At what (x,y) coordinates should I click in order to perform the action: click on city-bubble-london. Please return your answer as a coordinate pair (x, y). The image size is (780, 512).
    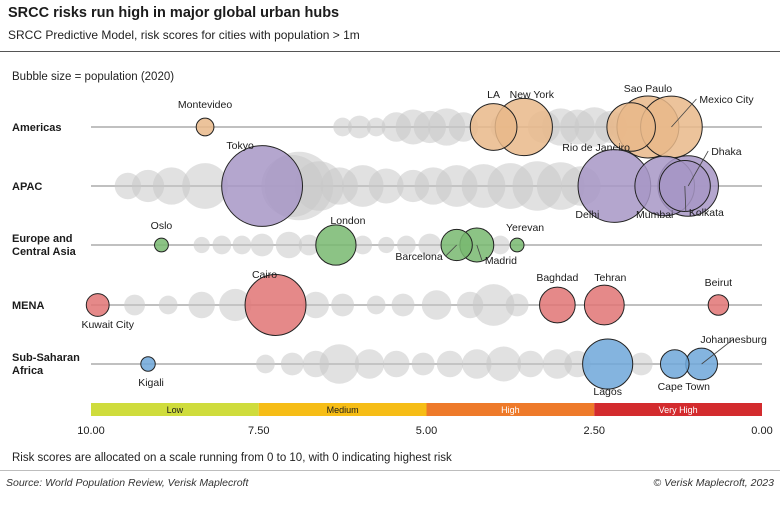
    Looking at the image, I should click on (336, 245).